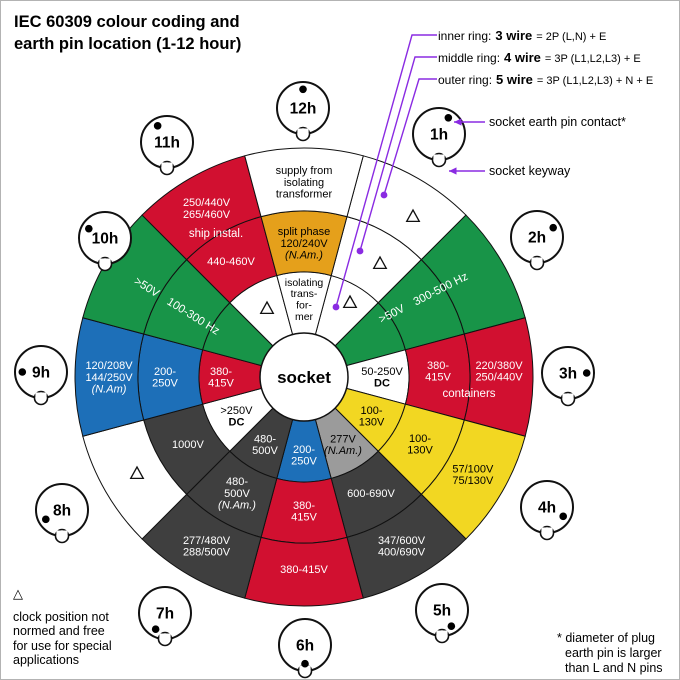 The height and width of the screenshot is (680, 680). I want to click on label-6h-inner: 200-250V, so click(304, 456).